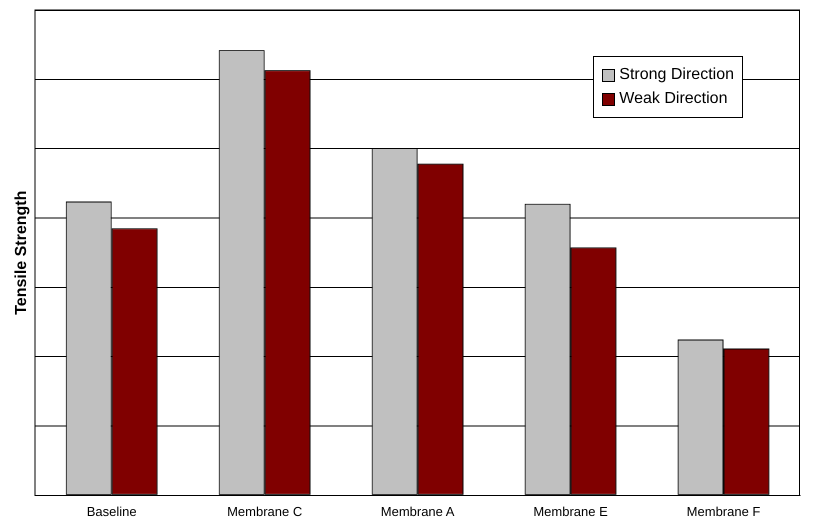  I want to click on legend-label: Weak Direction, so click(673, 99).